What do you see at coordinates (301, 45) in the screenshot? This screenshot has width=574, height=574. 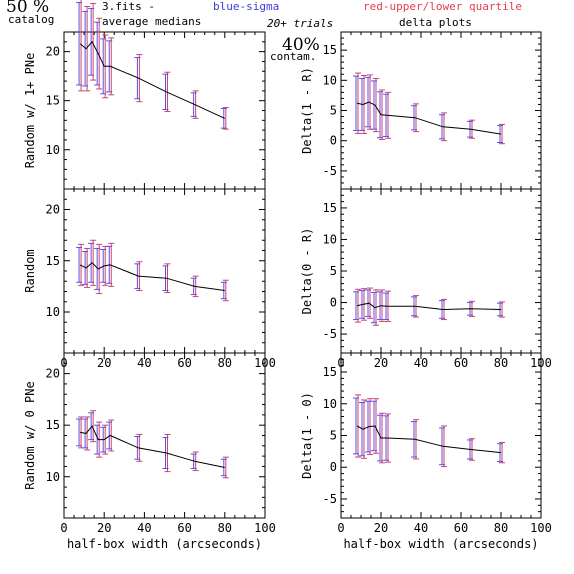 I see `contam-percent-label: 40%` at bounding box center [301, 45].